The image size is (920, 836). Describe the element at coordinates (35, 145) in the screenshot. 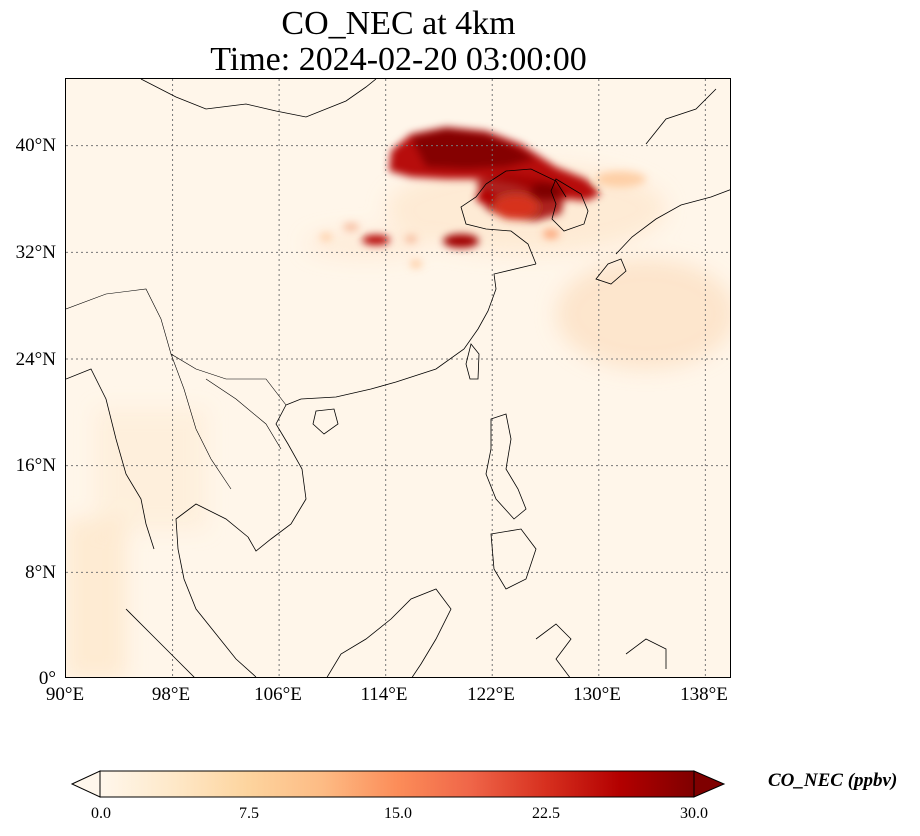

I see `lat-tick-label: 40°N` at that location.